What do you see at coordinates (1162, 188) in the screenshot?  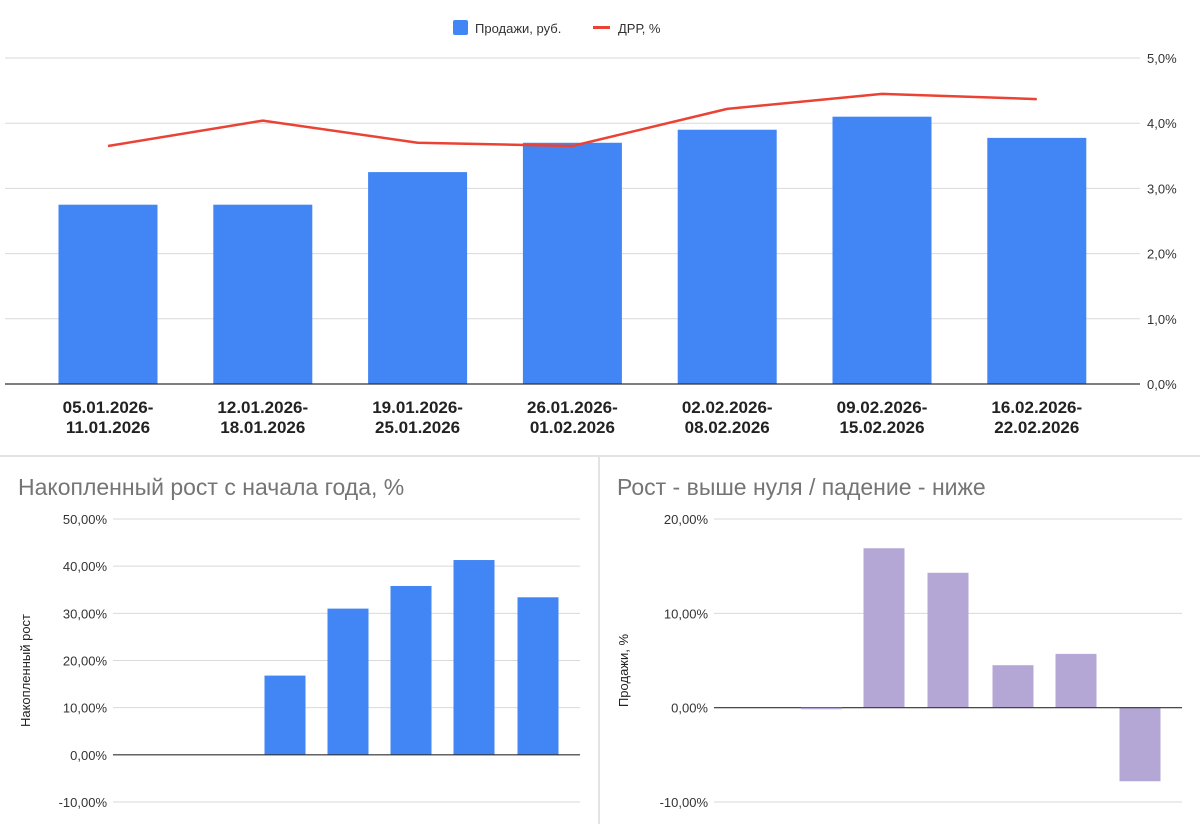 I see `y2-tick-label: 3,0%` at bounding box center [1162, 188].